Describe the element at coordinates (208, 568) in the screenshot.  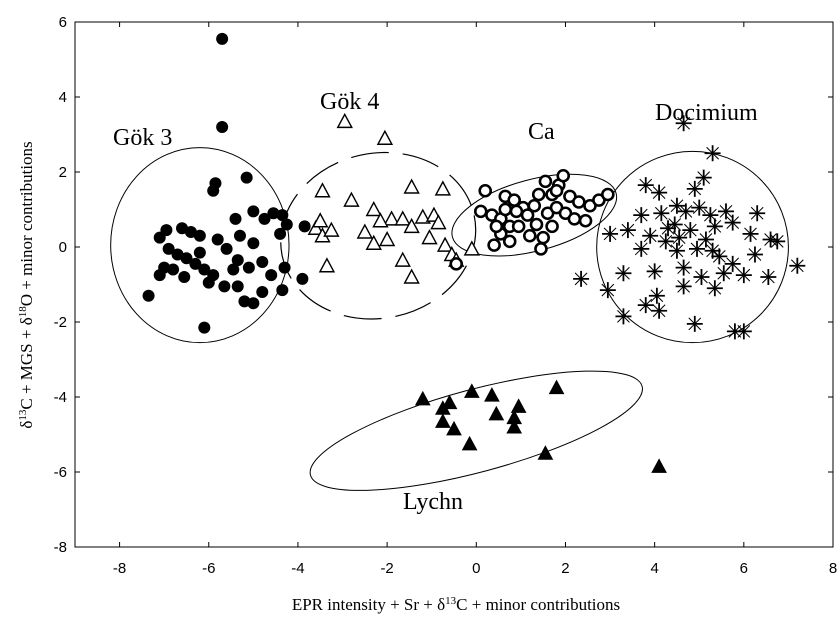
I see `x-tick-label: -6` at that location.